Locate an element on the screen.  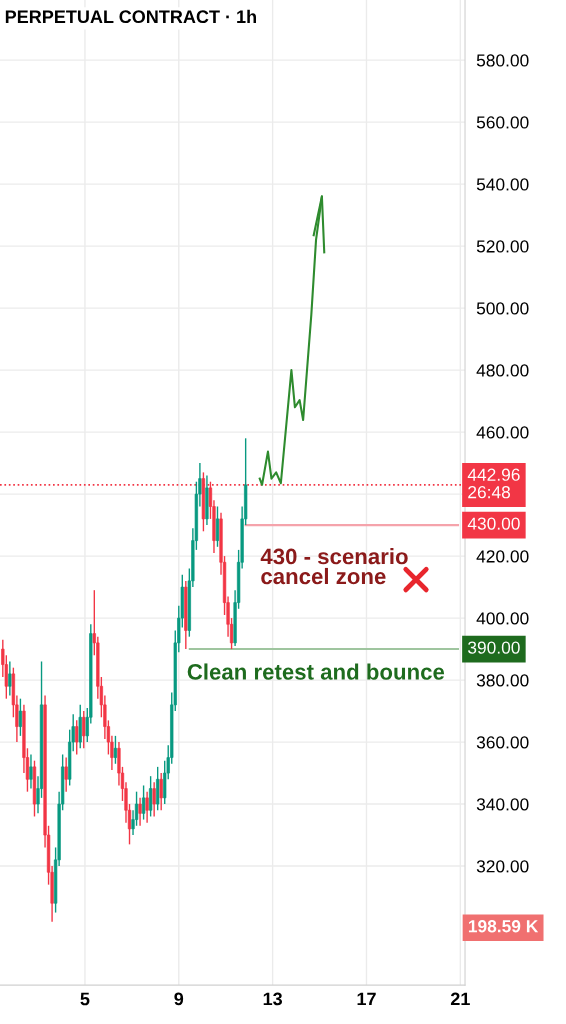
y-tick-label: 500.00 is located at coordinates (502, 308).